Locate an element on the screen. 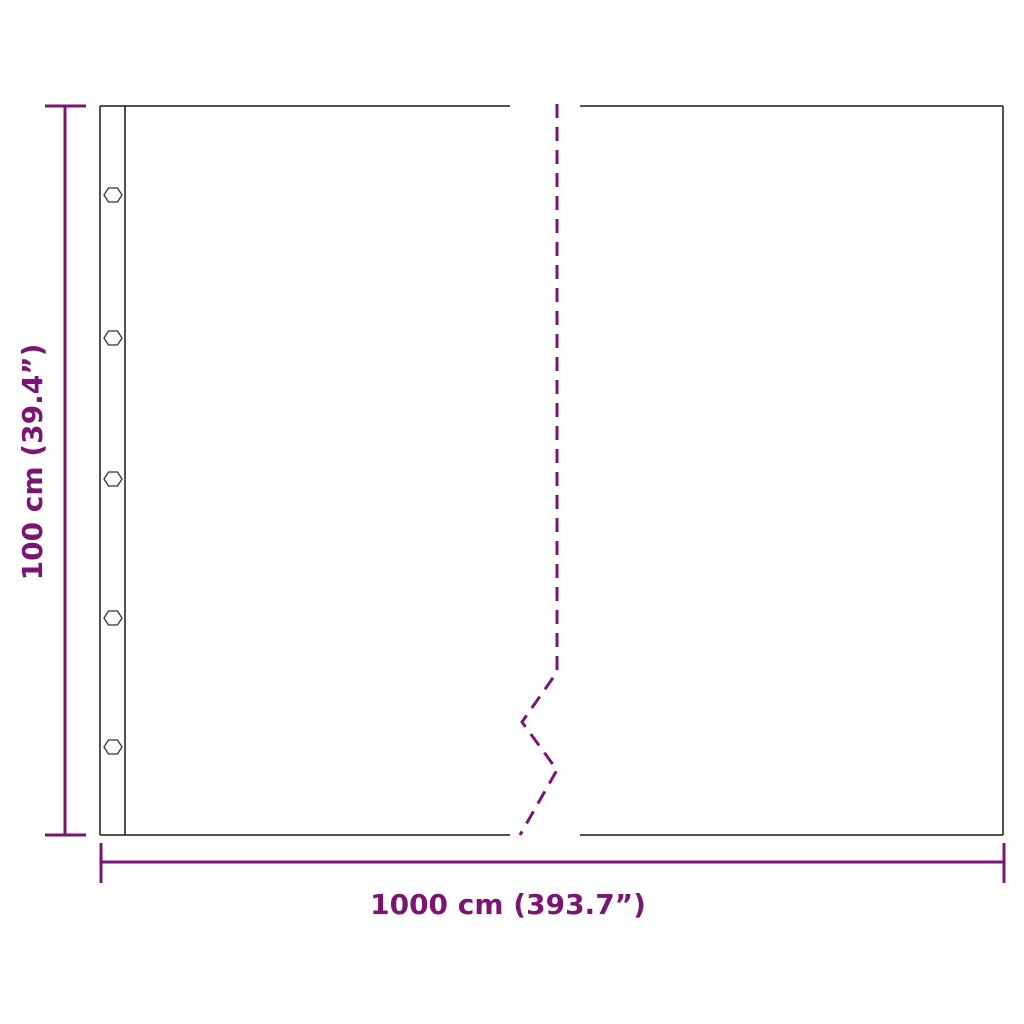 Image resolution: width=1024 pixels, height=1024 pixels. width-label: 1000 cm (393.7”) is located at coordinates (508, 904).